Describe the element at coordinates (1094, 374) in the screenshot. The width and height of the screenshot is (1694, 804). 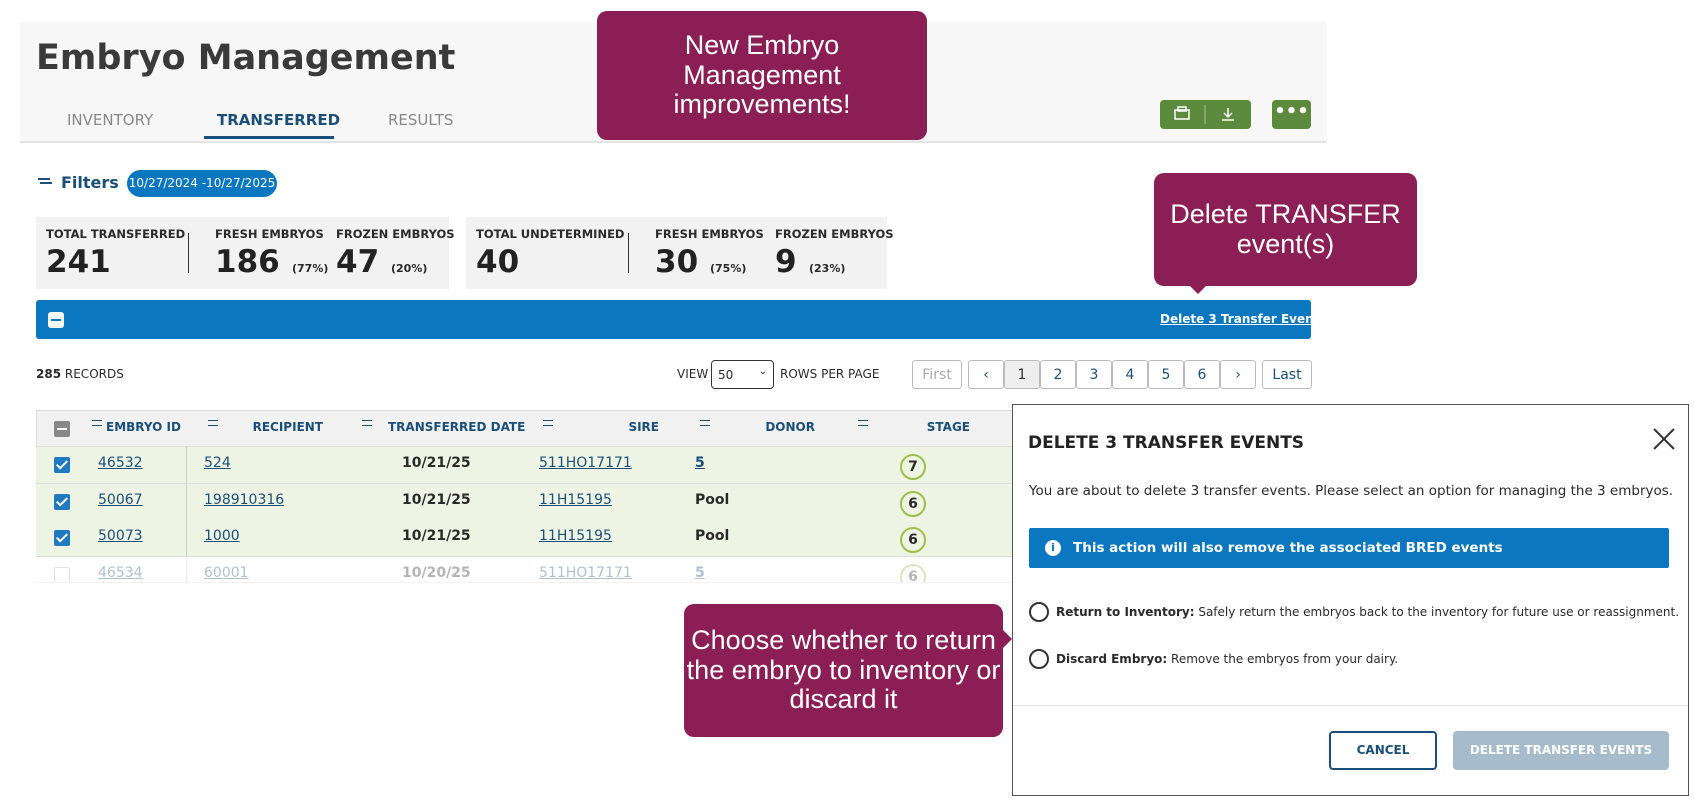
I see `page-button: 3` at that location.